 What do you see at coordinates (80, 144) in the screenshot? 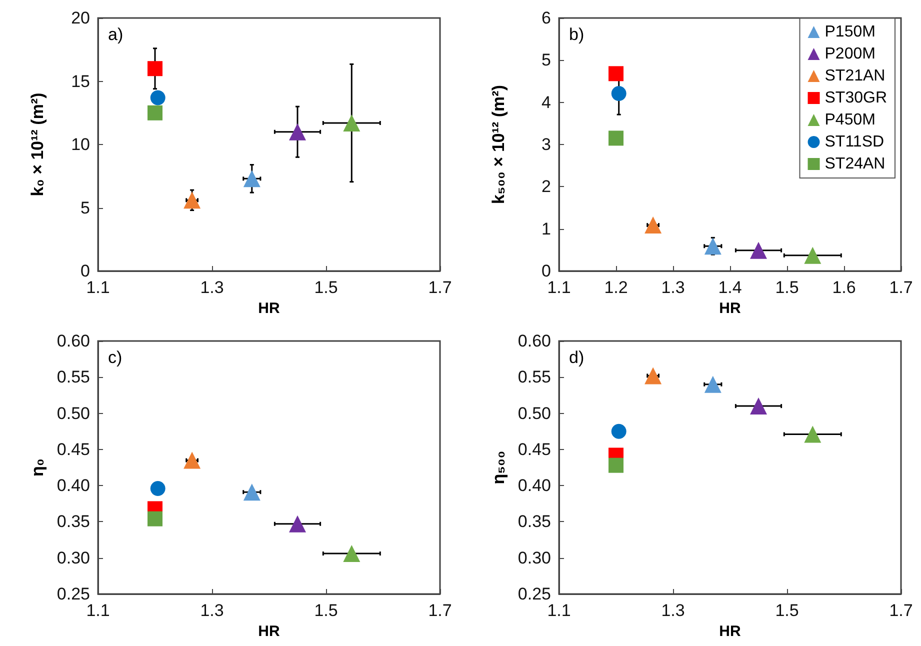
I see `y-tick-label: 10` at bounding box center [80, 144].